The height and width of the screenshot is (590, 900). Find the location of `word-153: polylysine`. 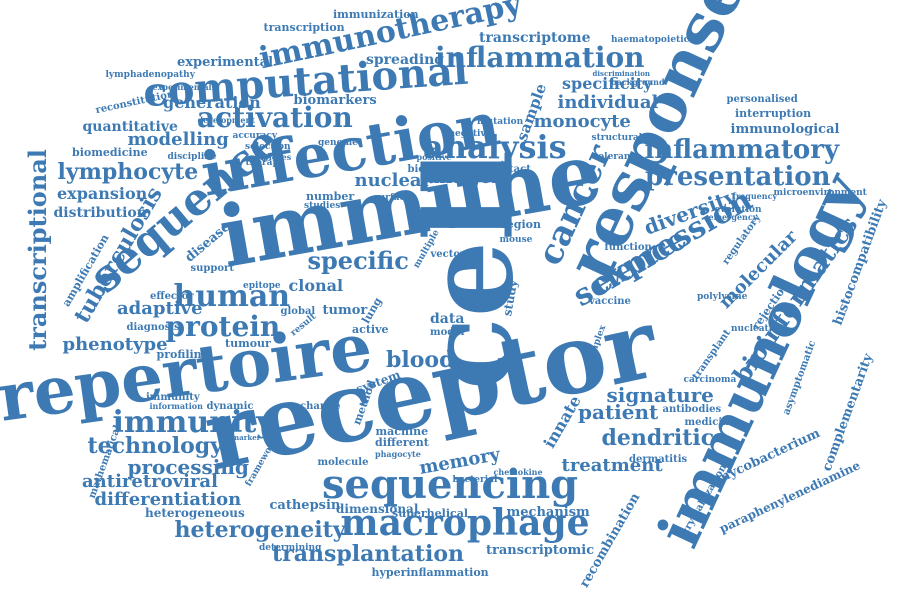

word-153: polylysine is located at coordinates (722, 296).